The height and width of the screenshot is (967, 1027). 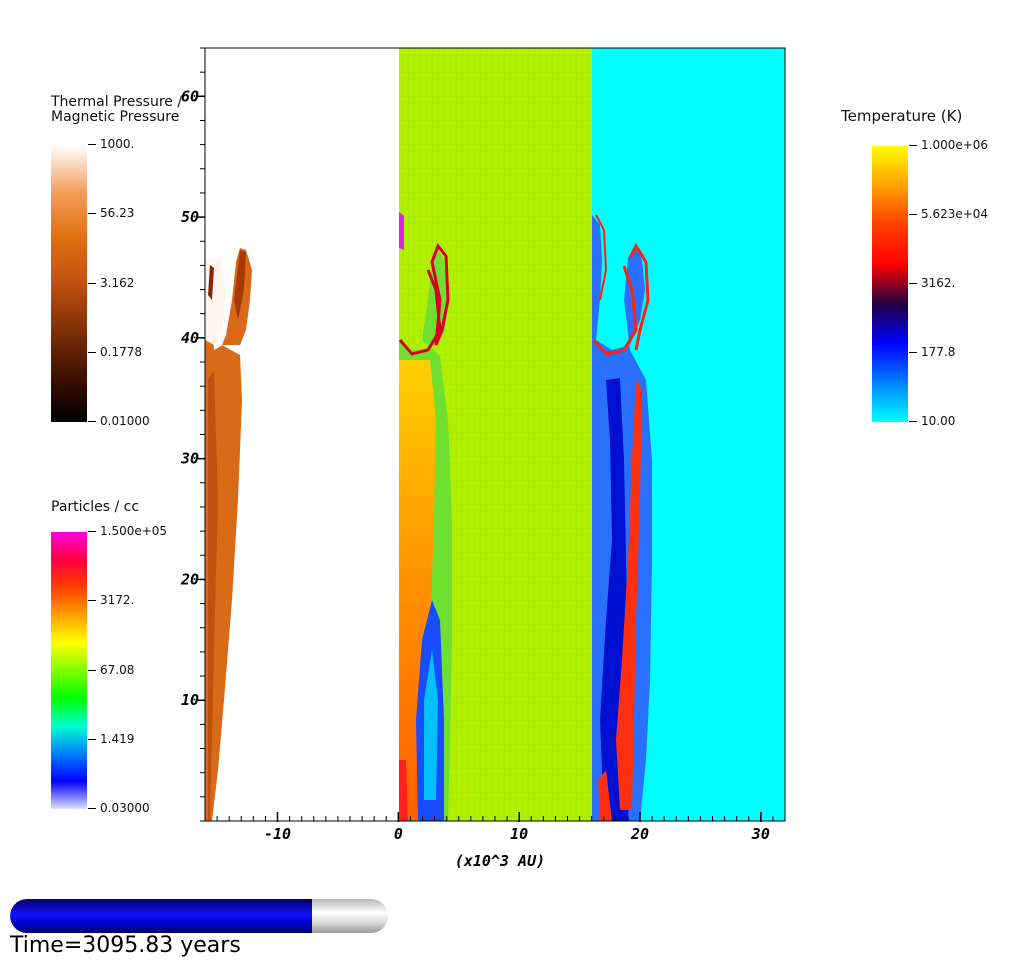 What do you see at coordinates (119, 808) in the screenshot?
I see `colorbar-tick-label: 0.03000` at bounding box center [119, 808].